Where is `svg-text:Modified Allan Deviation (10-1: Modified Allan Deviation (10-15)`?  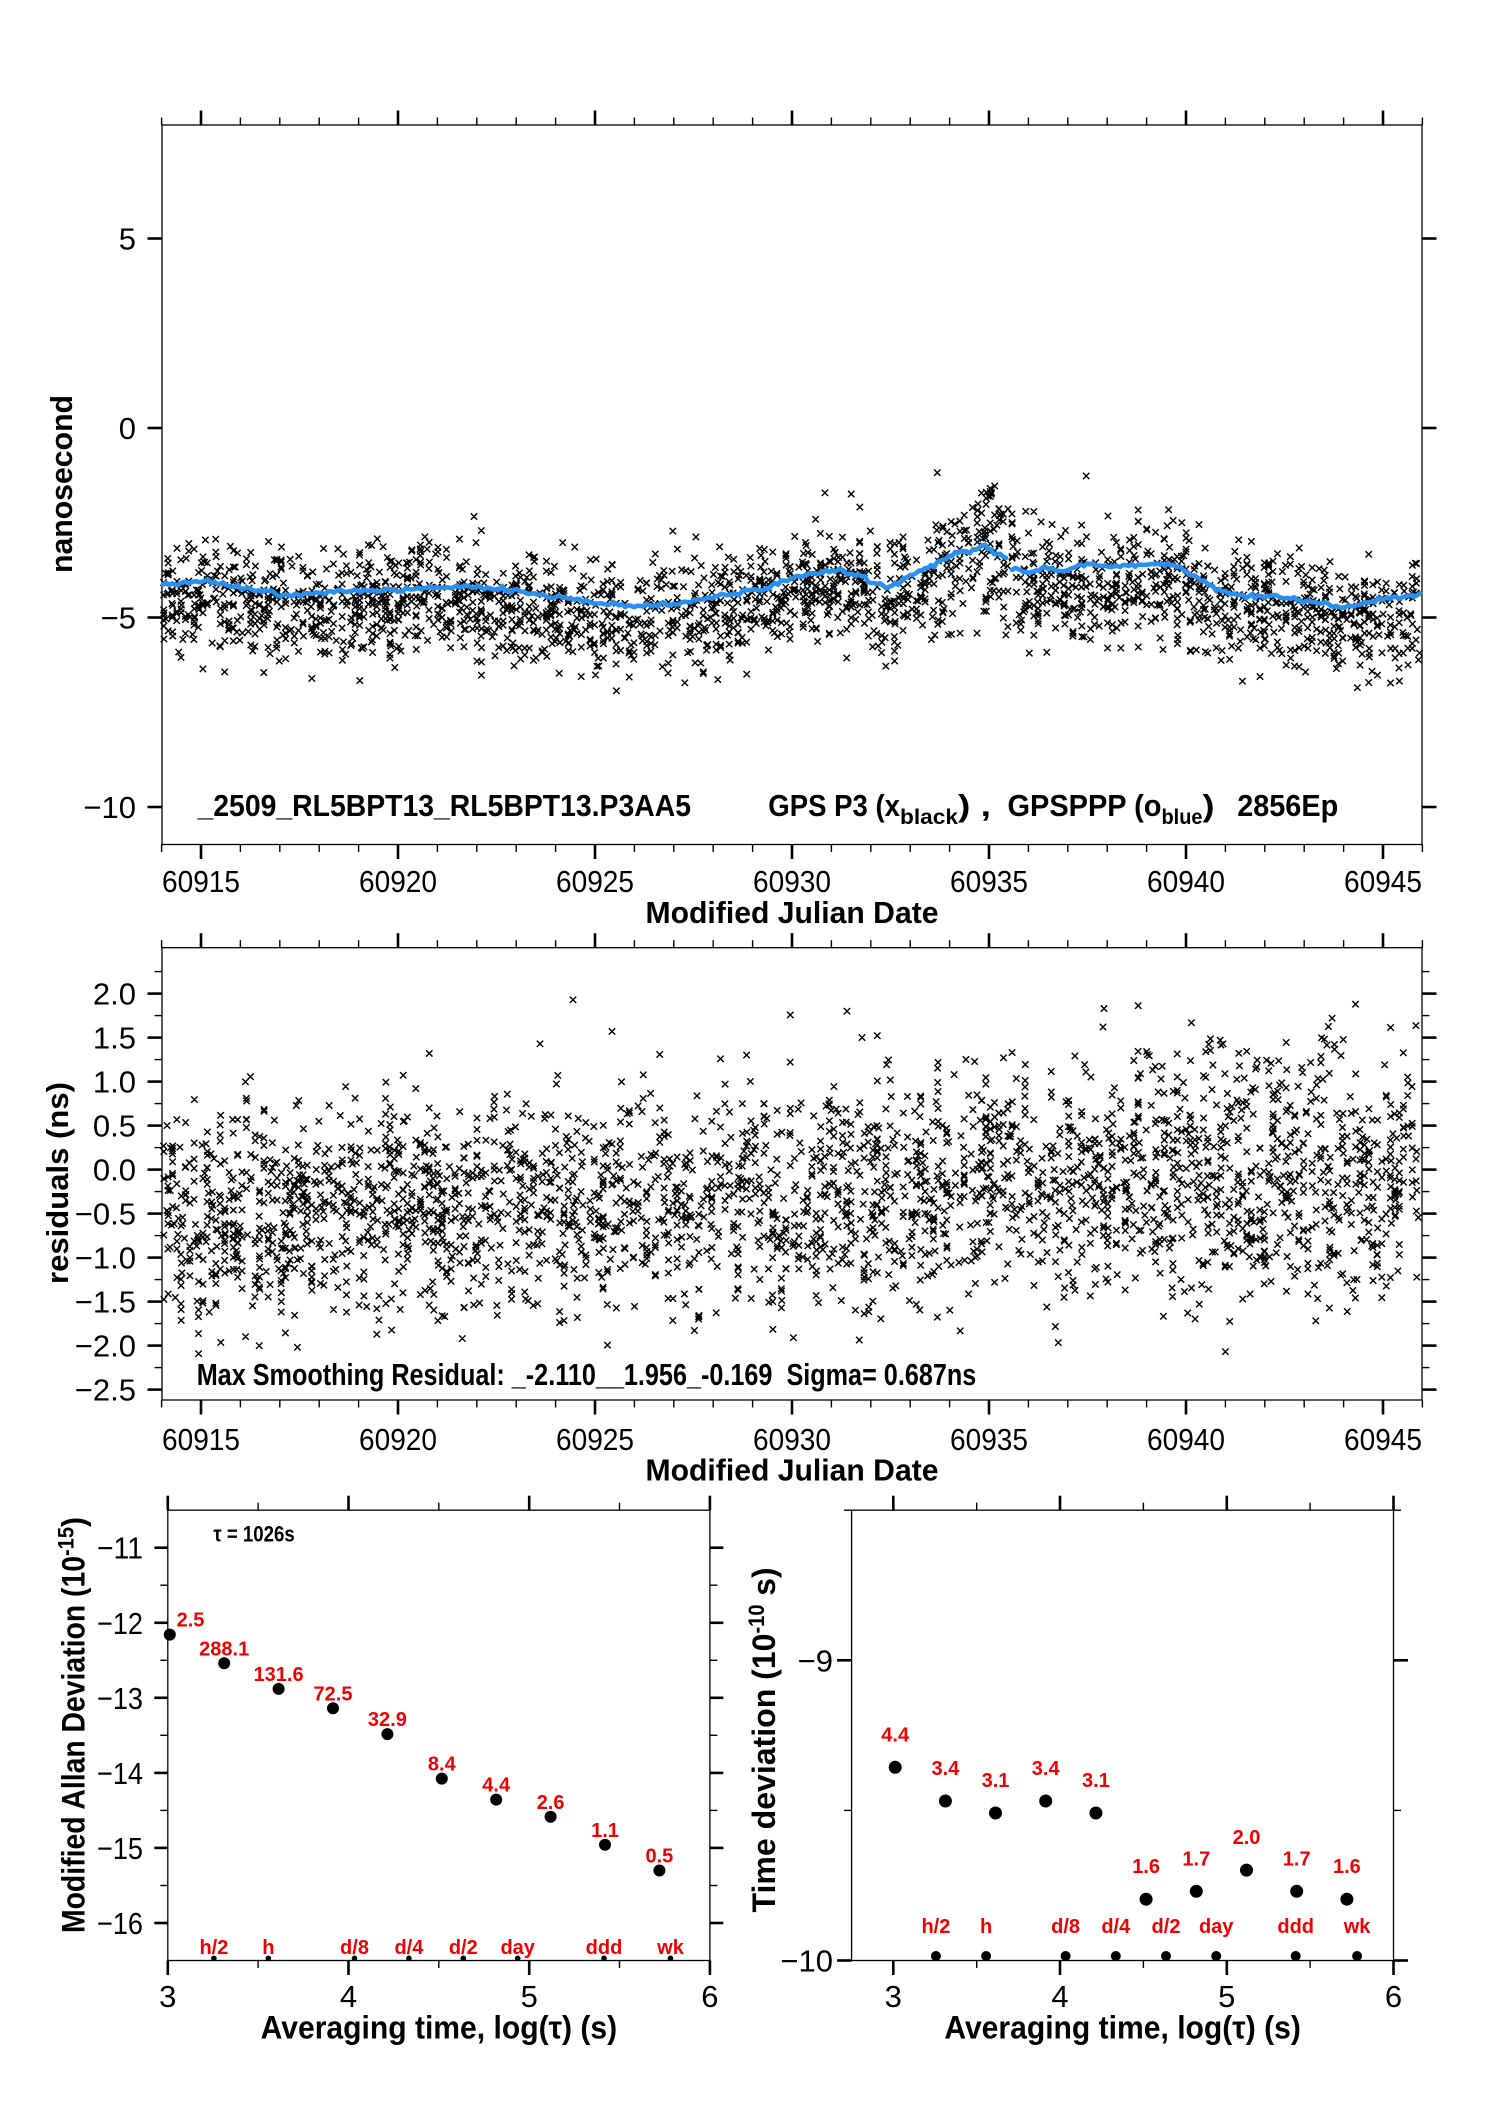 svg-text:Modified Allan Deviation (10-1: Modified Allan Deviation (10-15) is located at coordinates (73, 1725).